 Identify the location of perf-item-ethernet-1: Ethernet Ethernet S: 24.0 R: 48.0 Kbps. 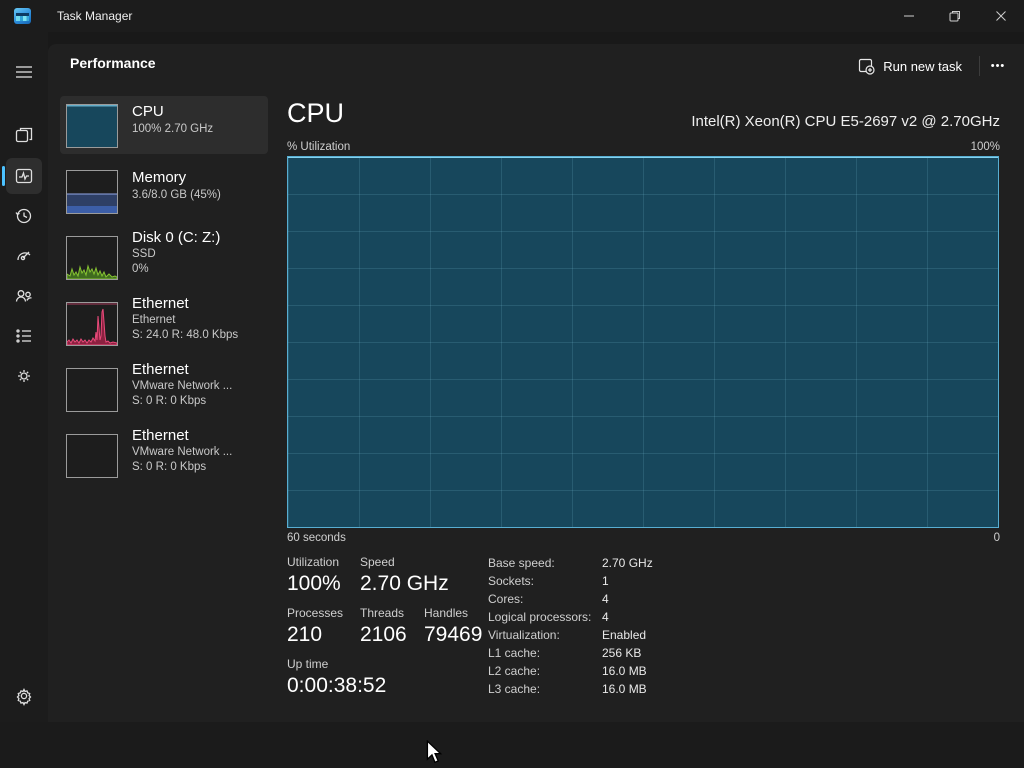
(164, 323).